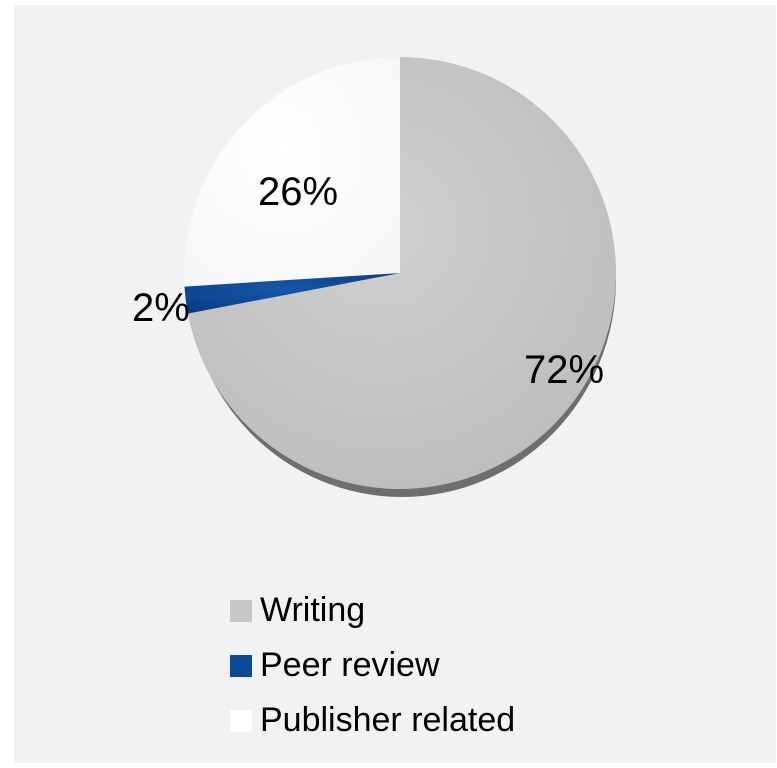  I want to click on legend-label: Publisher related, so click(388, 720).